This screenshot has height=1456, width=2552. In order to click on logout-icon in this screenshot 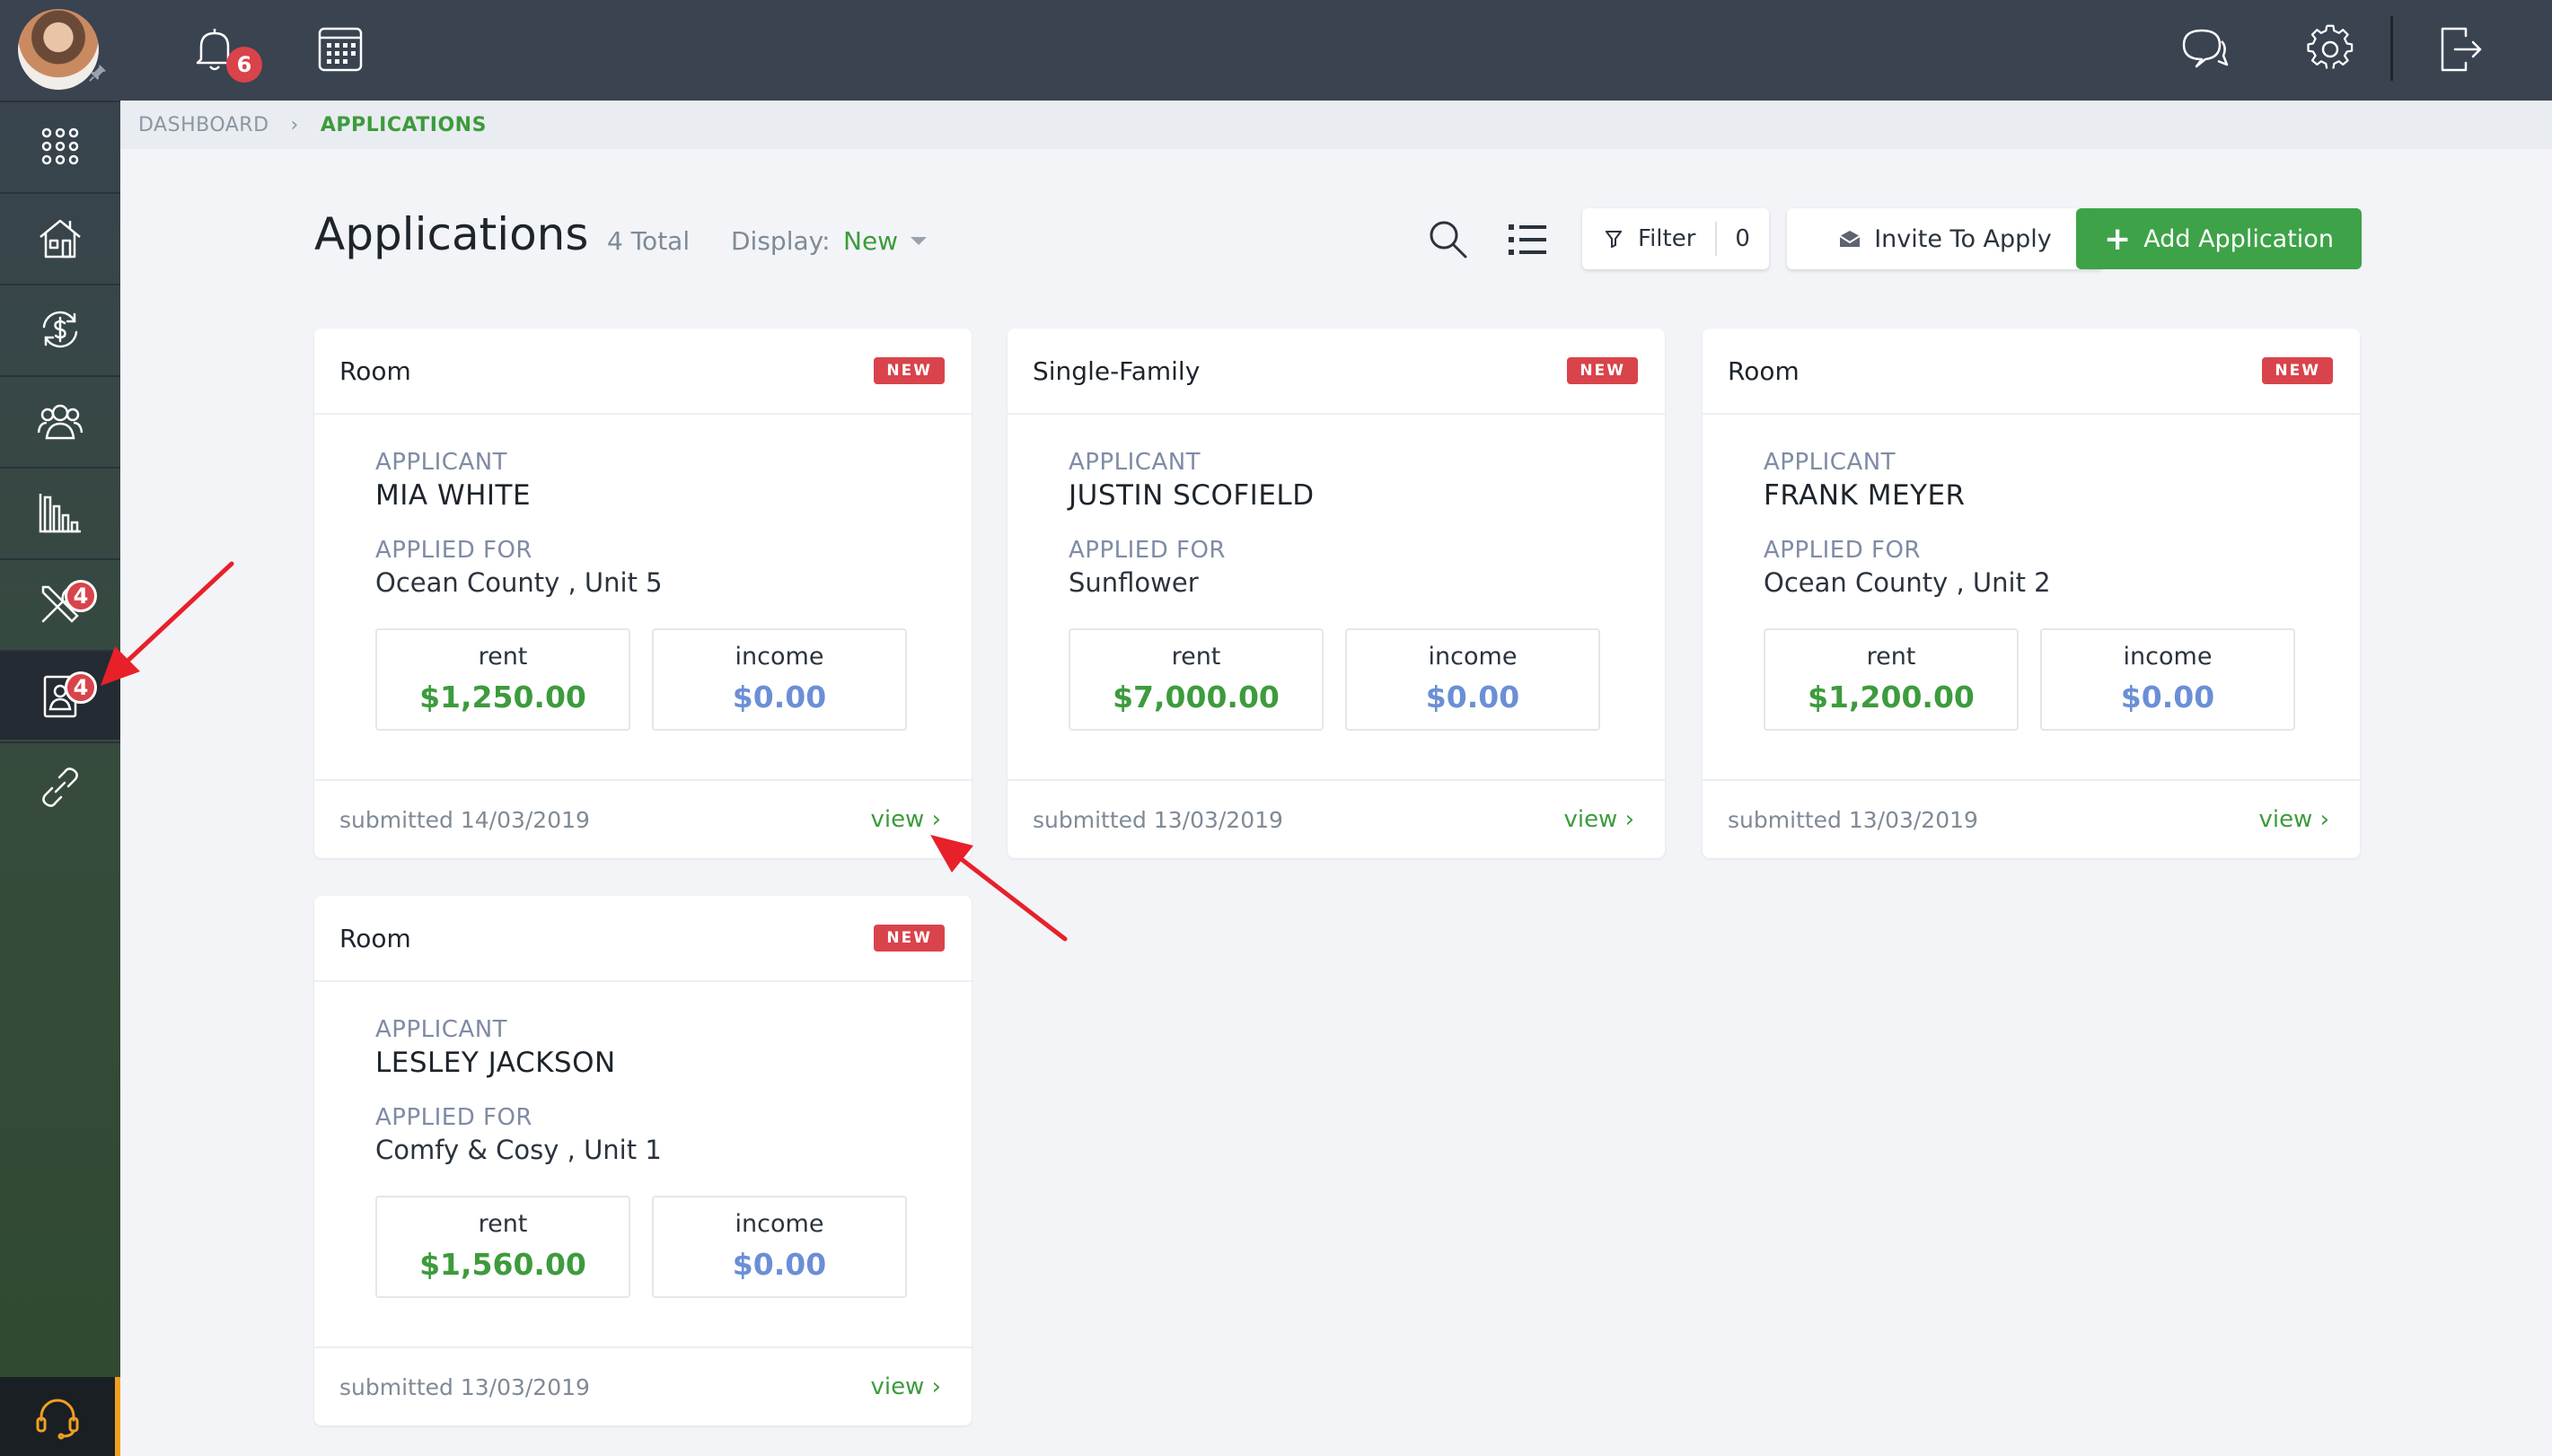, I will do `click(2461, 49)`.